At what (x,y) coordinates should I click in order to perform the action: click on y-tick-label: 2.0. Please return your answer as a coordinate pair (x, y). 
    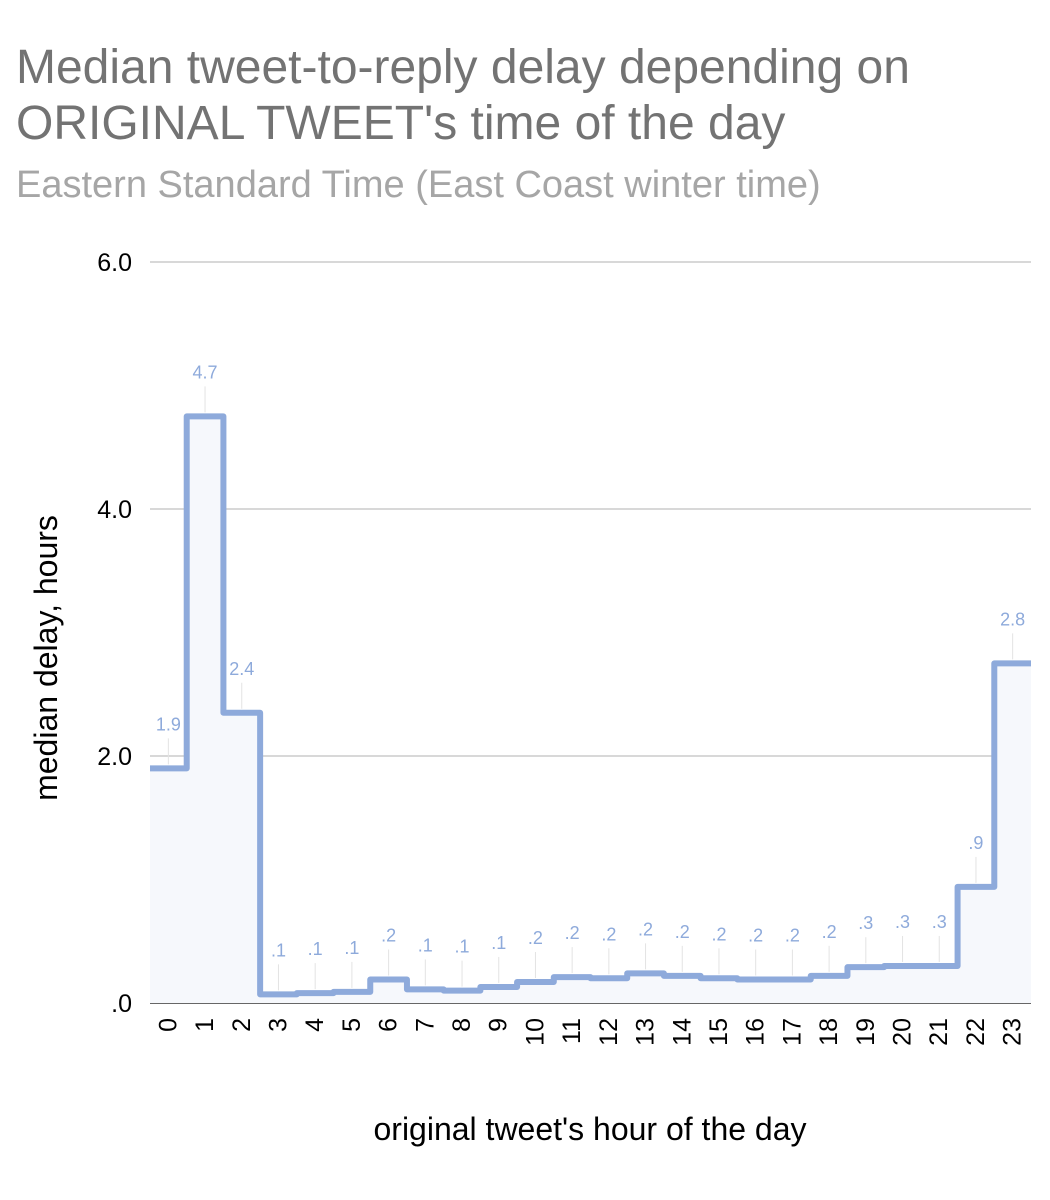
    Looking at the image, I should click on (114, 757).